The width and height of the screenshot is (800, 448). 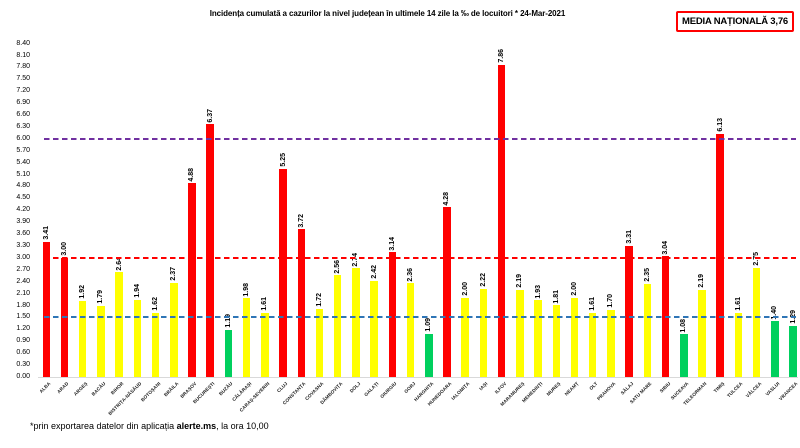 I want to click on bar-value-label: 2.74, so click(x=356, y=259).